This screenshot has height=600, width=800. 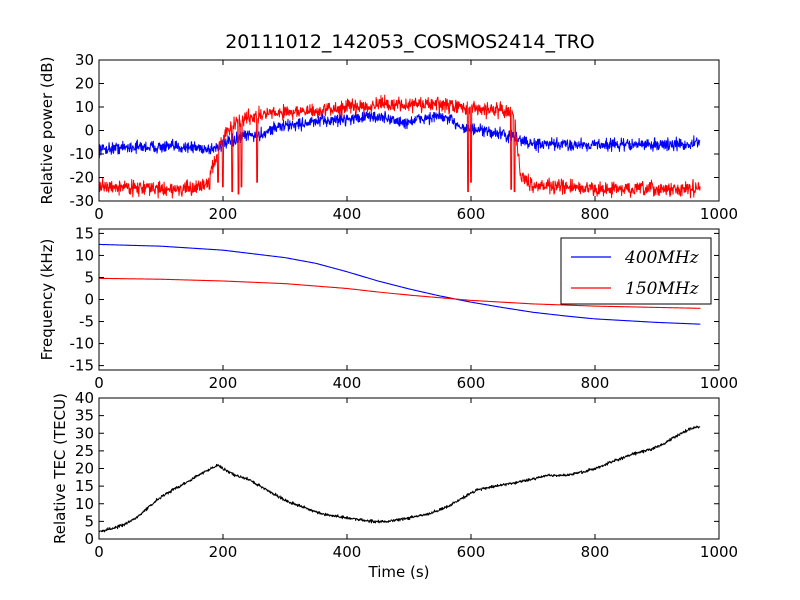 What do you see at coordinates (82, 178) in the screenshot?
I see `power-ytick-label: -20` at bounding box center [82, 178].